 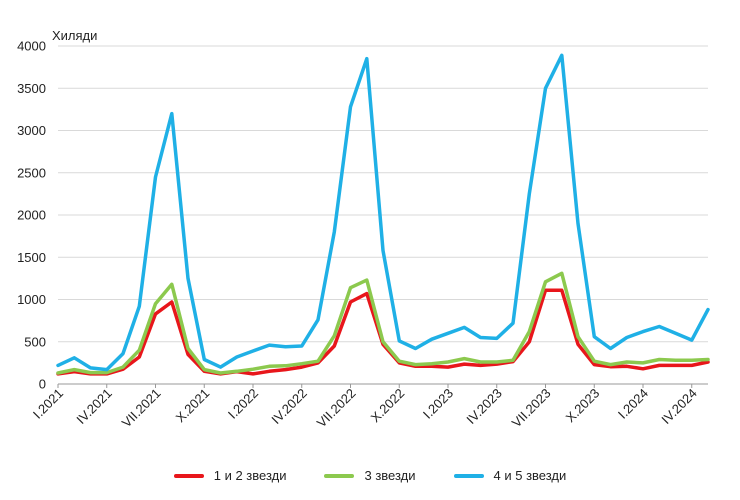 What do you see at coordinates (31, 88) in the screenshot?
I see `y-tick-label: 3500` at bounding box center [31, 88].